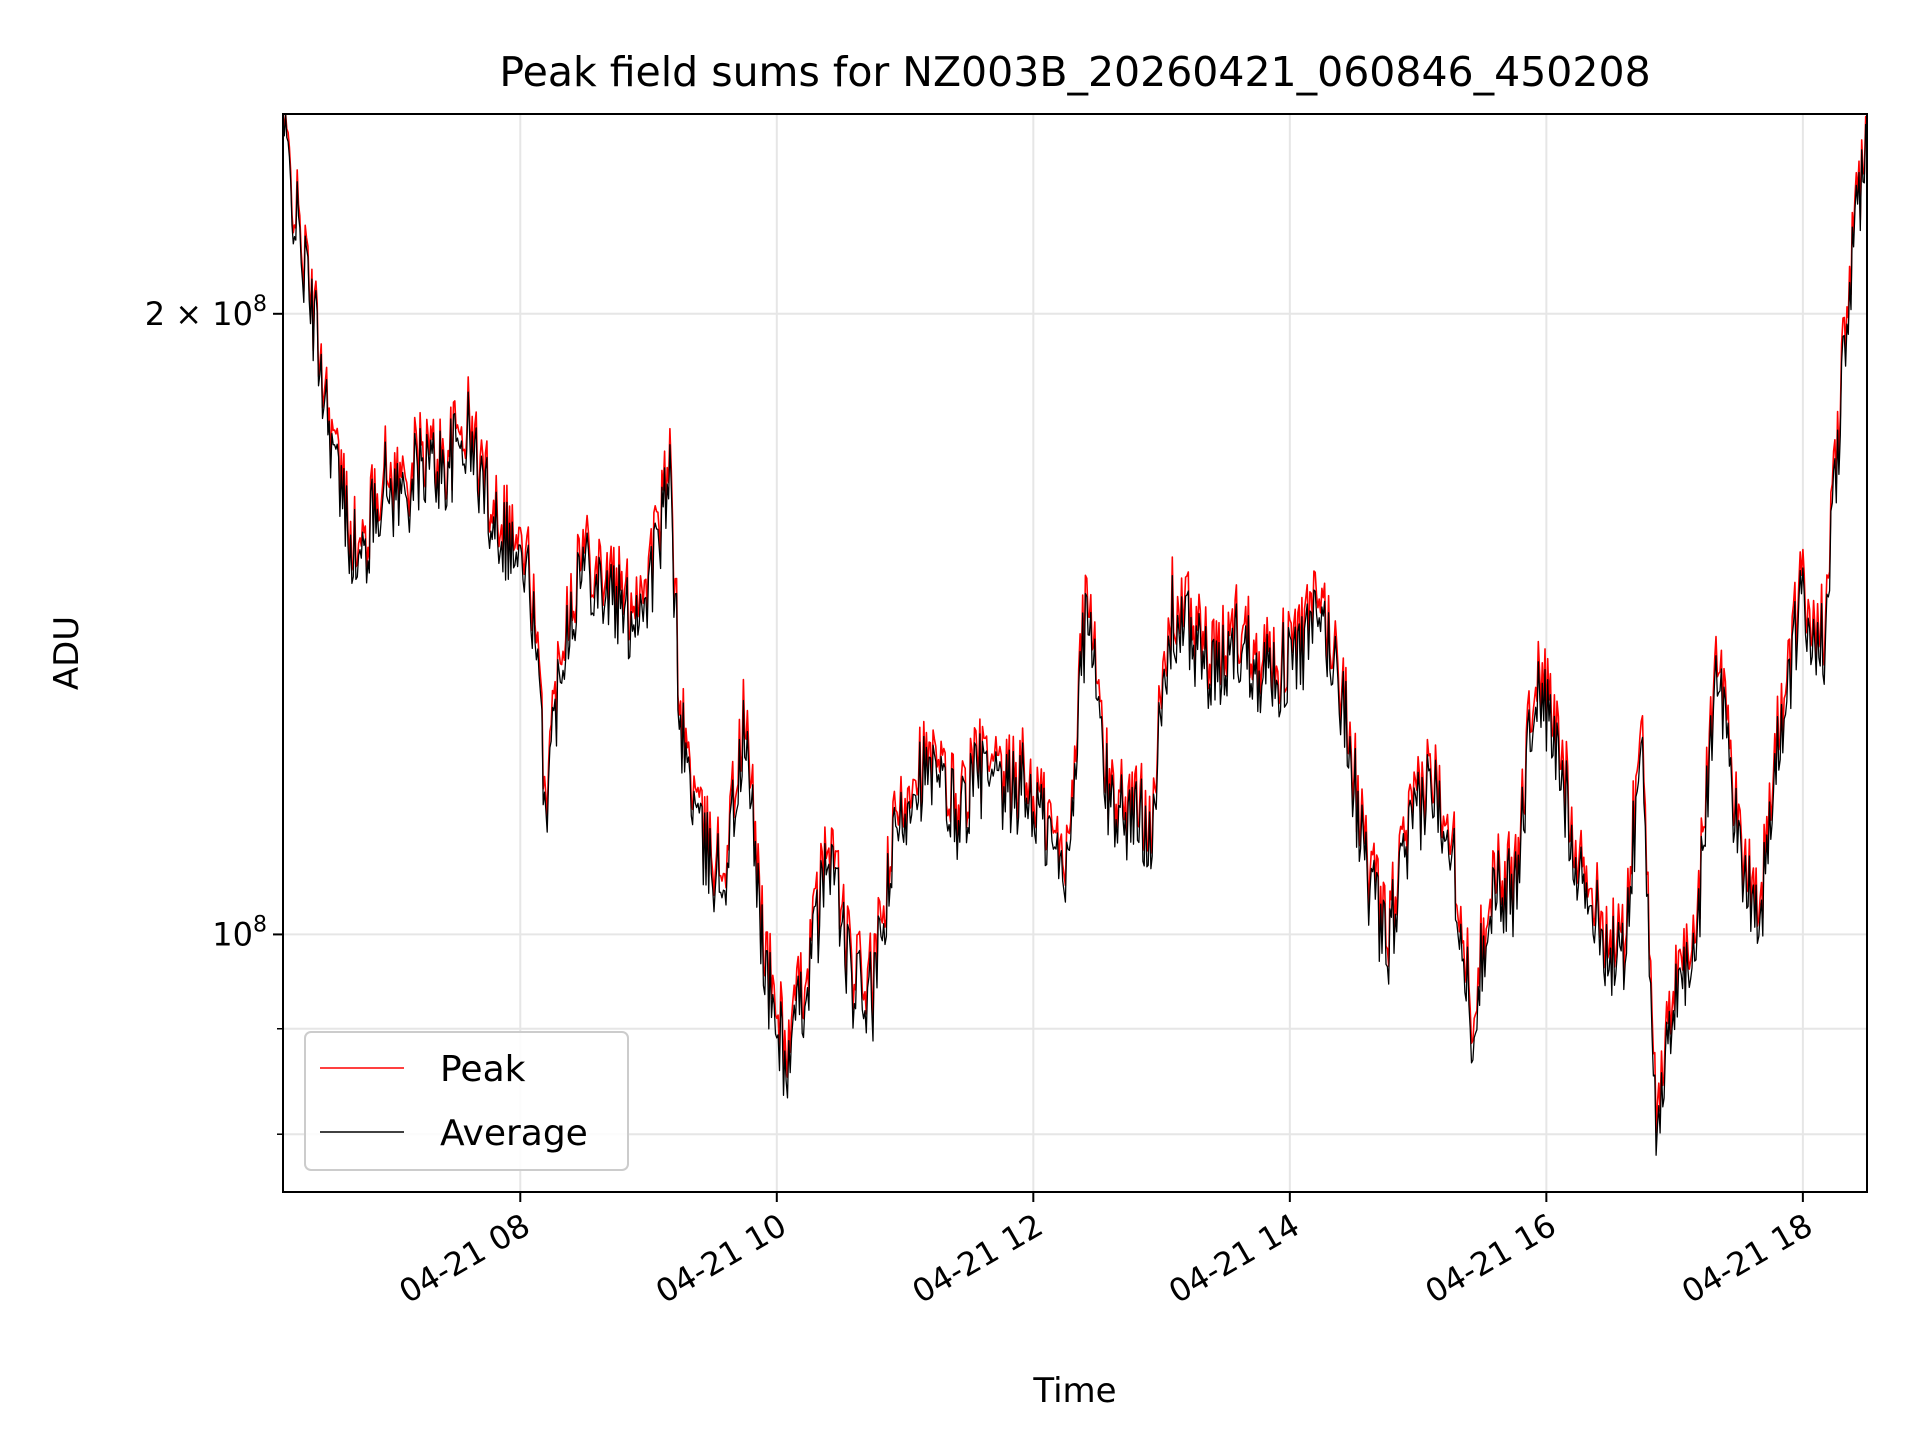  Describe the element at coordinates (1074, 1391) in the screenshot. I see `x-axis-title: Time` at that location.